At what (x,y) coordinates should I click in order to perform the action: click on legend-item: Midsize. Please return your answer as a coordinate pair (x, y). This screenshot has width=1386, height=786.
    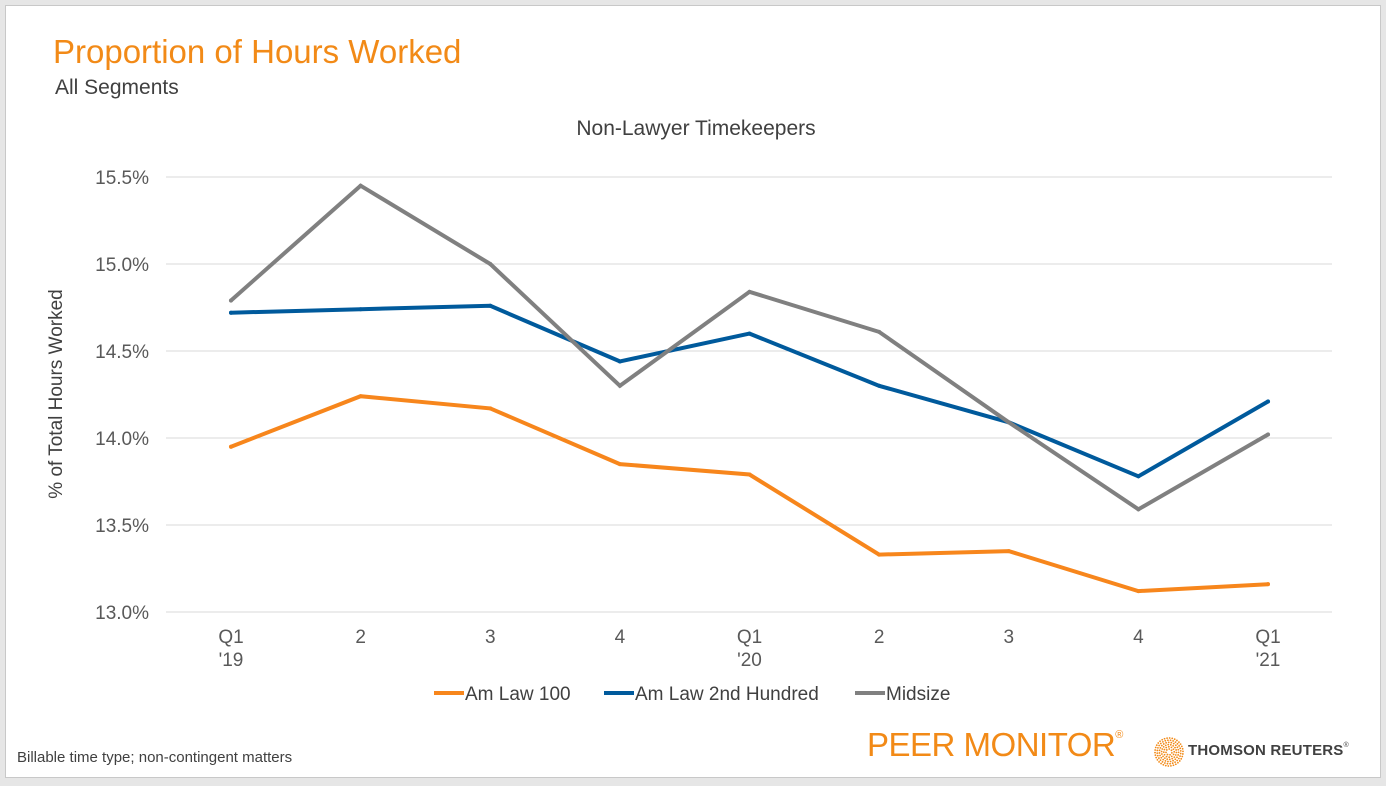
    Looking at the image, I should click on (902, 694).